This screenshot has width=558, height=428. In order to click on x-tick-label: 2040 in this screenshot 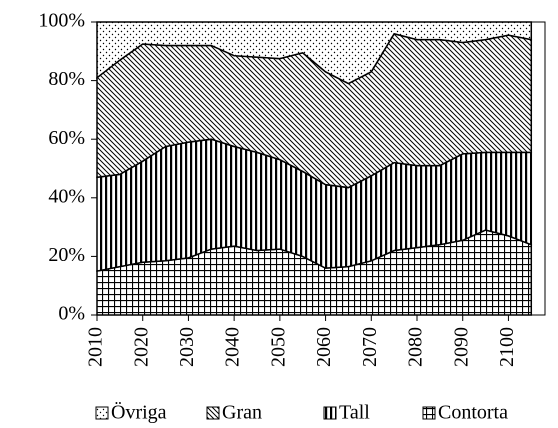, I will do `click(233, 347)`.